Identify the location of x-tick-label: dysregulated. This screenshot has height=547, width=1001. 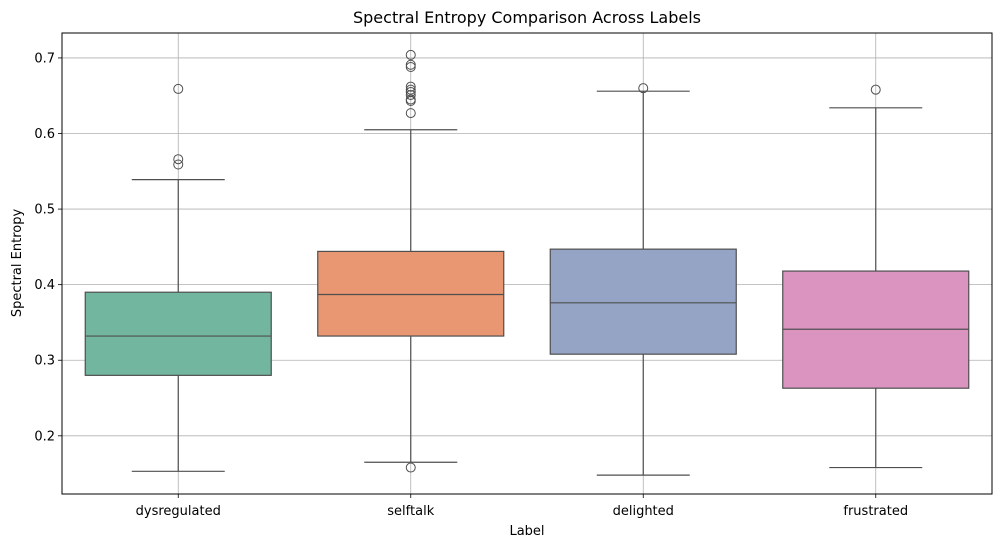
(178, 511).